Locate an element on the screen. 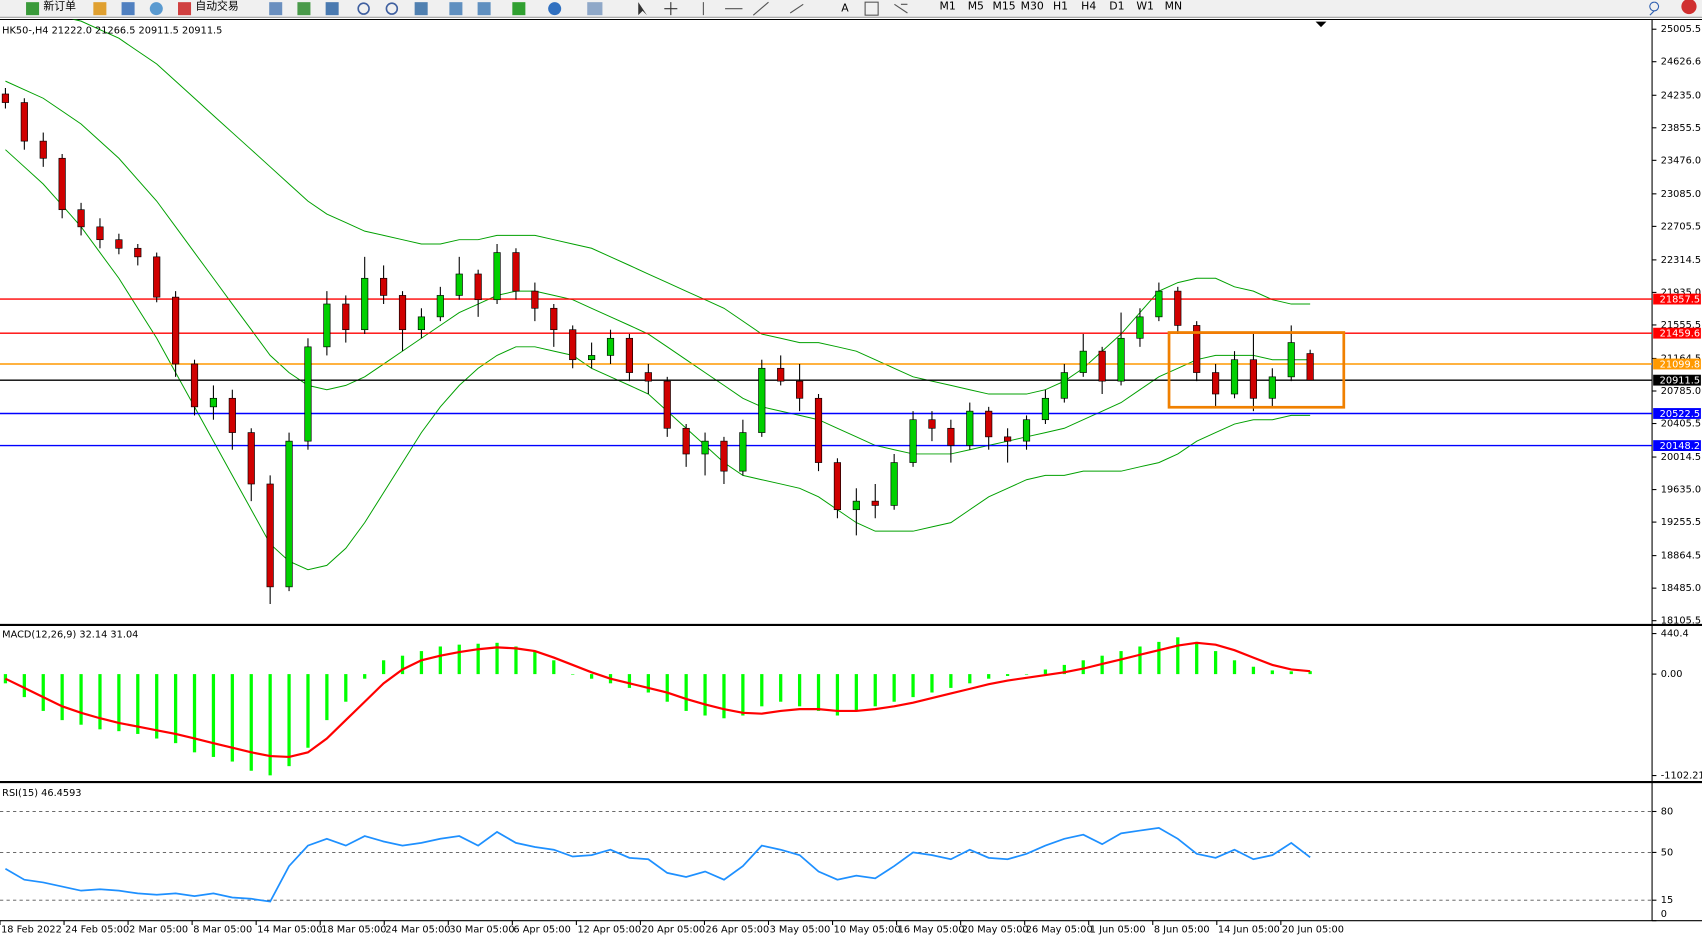 The width and height of the screenshot is (1702, 938). zoom-out-icon is located at coordinates (392, 8).